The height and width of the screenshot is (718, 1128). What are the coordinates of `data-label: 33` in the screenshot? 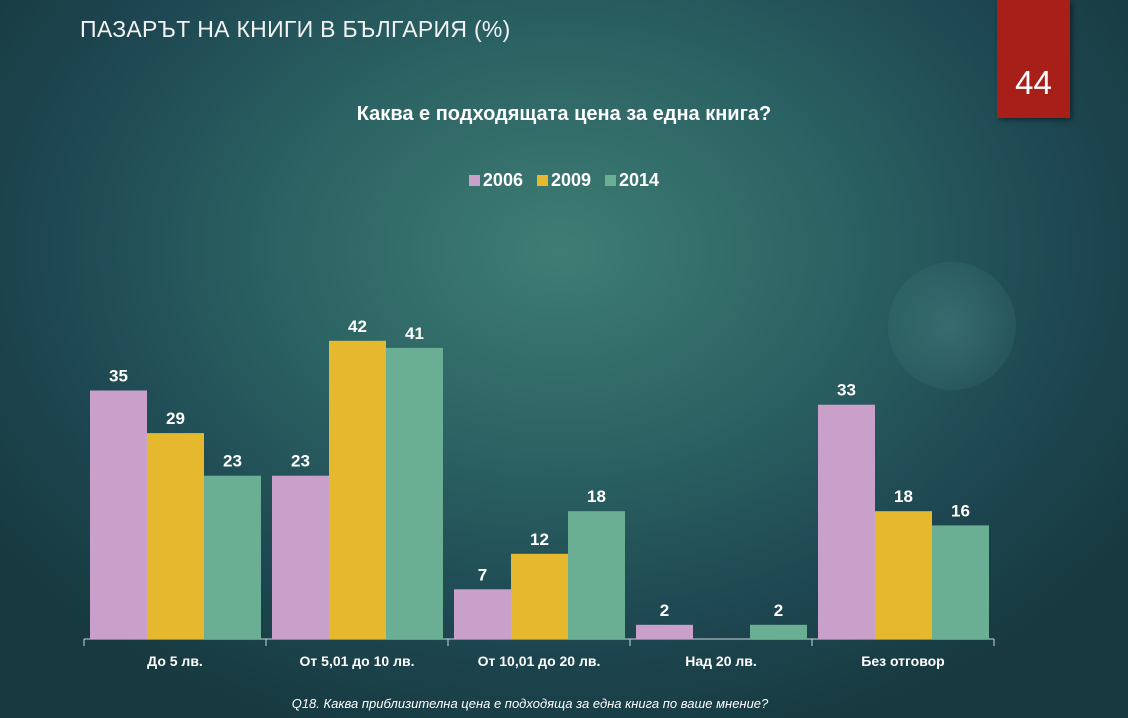 It's located at (846, 390).